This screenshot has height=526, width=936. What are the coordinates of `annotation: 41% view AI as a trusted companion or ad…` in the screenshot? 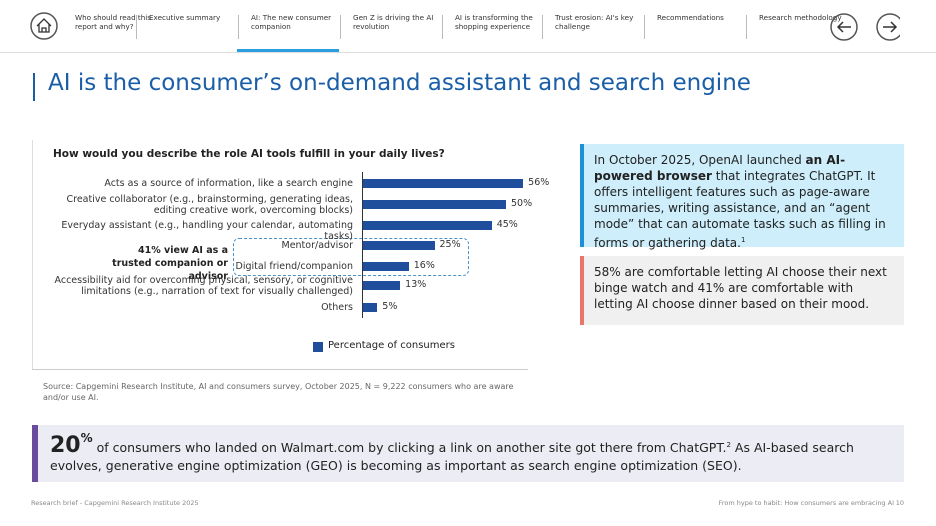 It's located at (170, 263).